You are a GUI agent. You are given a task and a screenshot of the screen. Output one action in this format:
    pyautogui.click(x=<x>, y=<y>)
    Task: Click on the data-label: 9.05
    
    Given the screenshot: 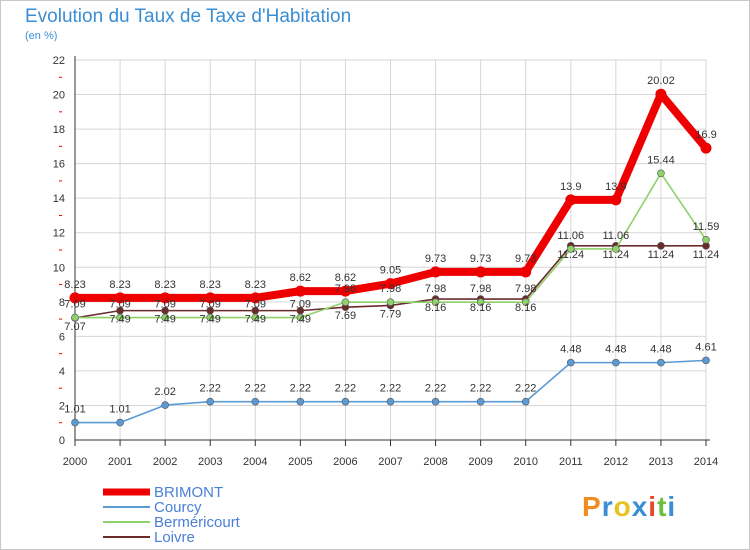 What is the action you would take?
    pyautogui.click(x=390, y=271)
    